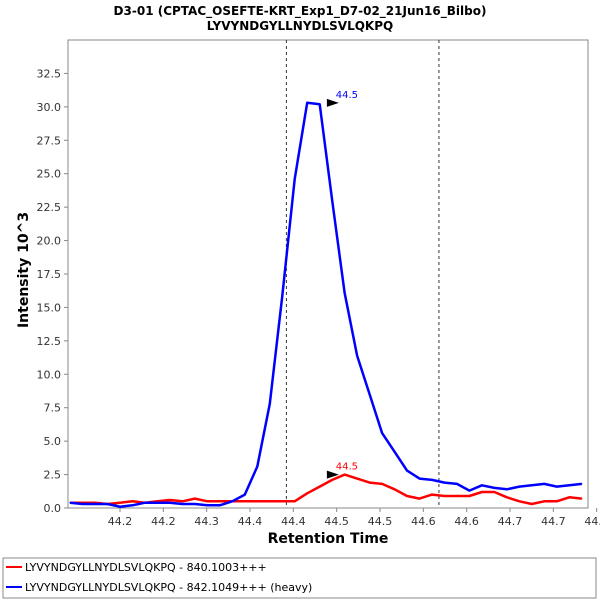 Image resolution: width=600 pixels, height=600 pixels. What do you see at coordinates (328, 539) in the screenshot?
I see `x-axis-label: Retention Time` at bounding box center [328, 539].